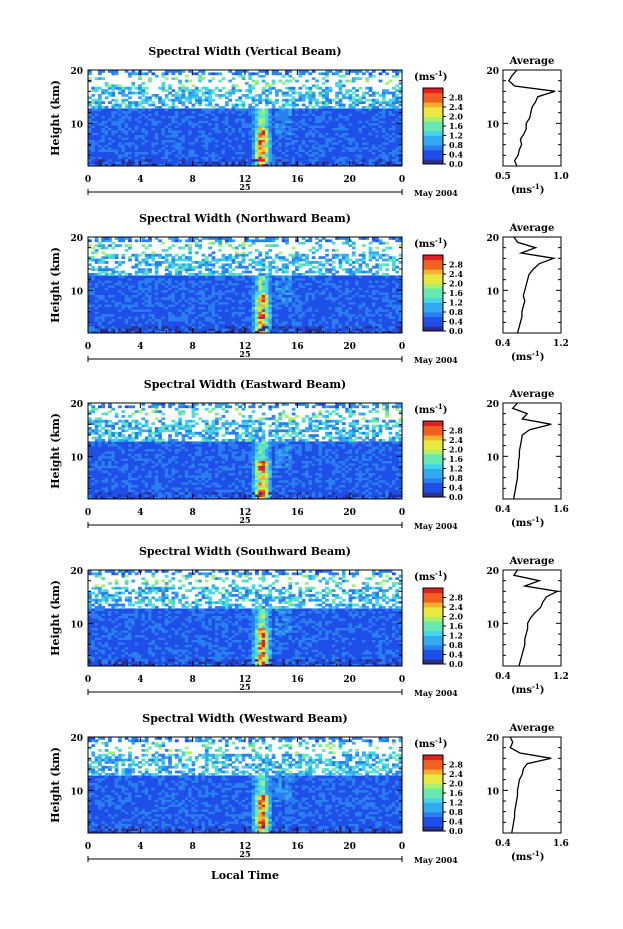 The height and width of the screenshot is (929, 623). What do you see at coordinates (433, 126) in the screenshot?
I see `colorbar` at bounding box center [433, 126].